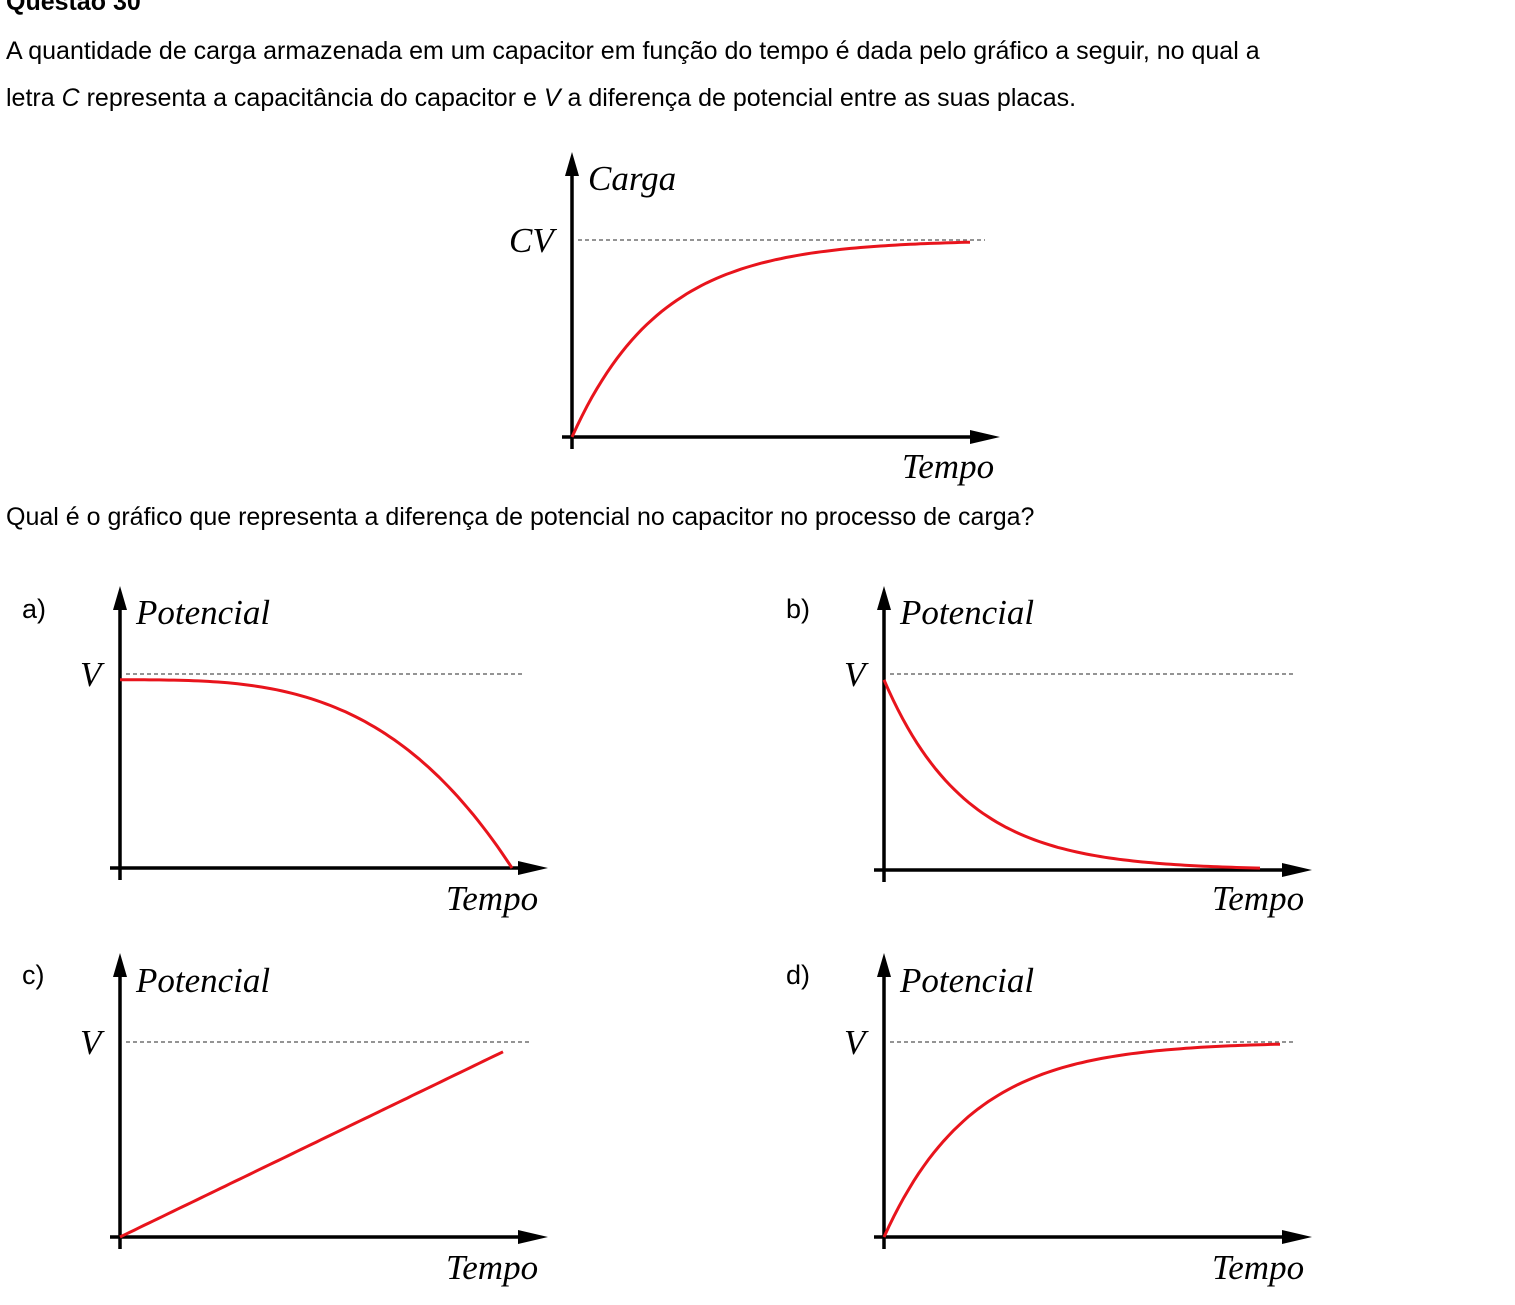 The image size is (1515, 1305). Describe the element at coordinates (948, 466) in the screenshot. I see `chart-main-x-label: Tempo` at that location.